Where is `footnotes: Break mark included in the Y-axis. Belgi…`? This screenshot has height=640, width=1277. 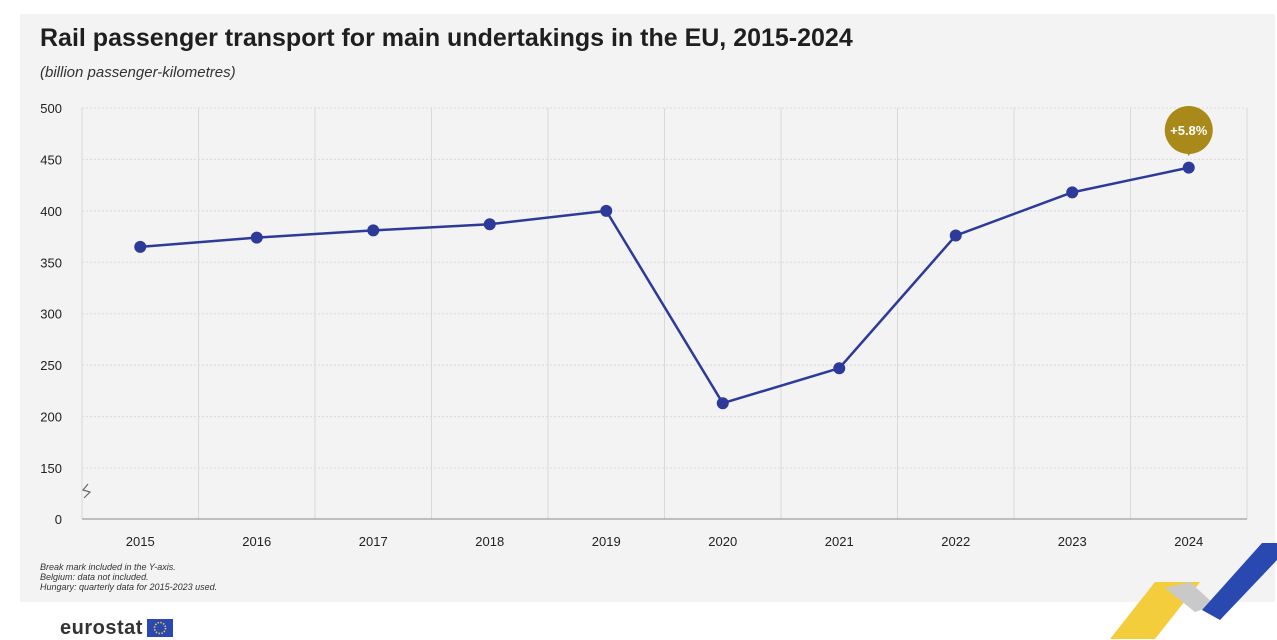 footnotes: Break mark included in the Y-axis. Belgi… is located at coordinates (128, 577).